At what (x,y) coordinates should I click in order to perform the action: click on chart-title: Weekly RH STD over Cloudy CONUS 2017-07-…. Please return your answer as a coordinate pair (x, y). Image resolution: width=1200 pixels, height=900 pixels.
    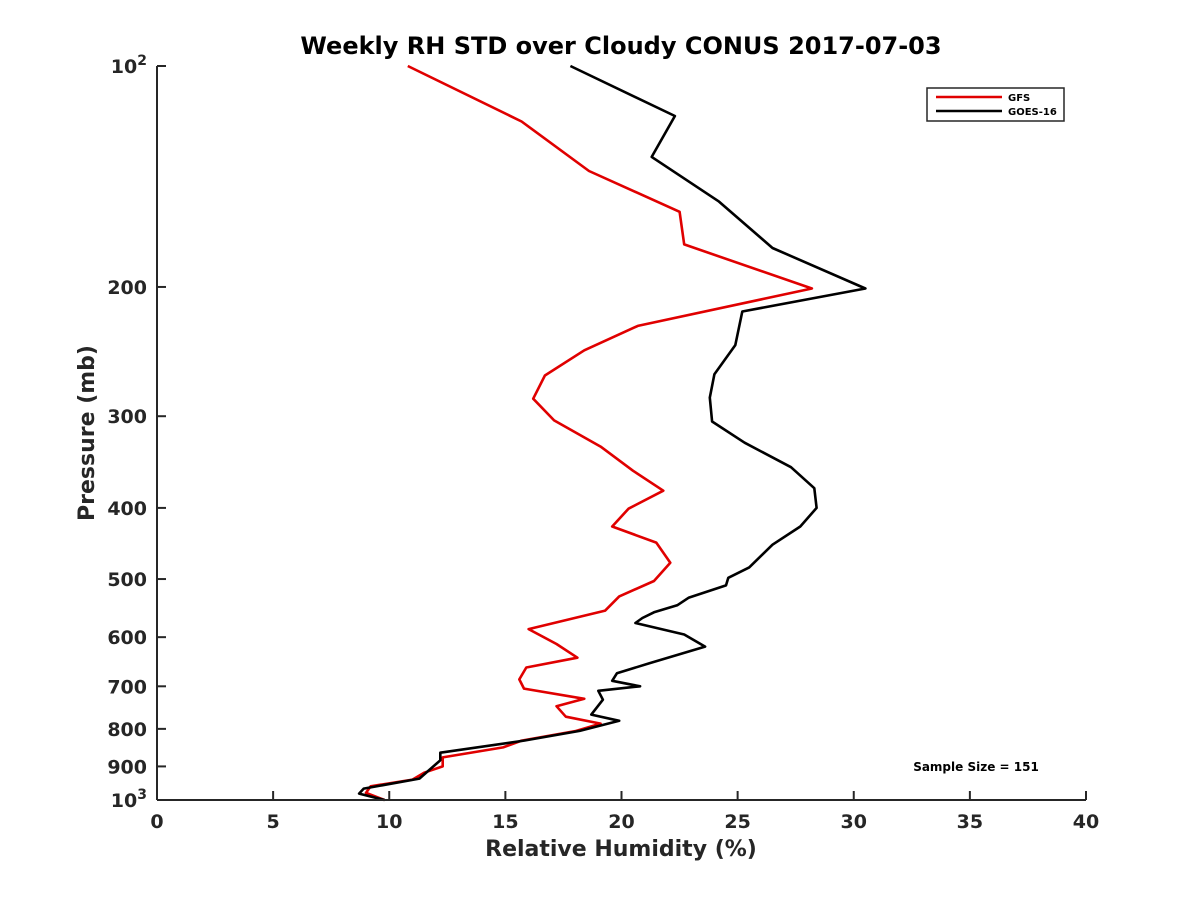
    Looking at the image, I should click on (620, 46).